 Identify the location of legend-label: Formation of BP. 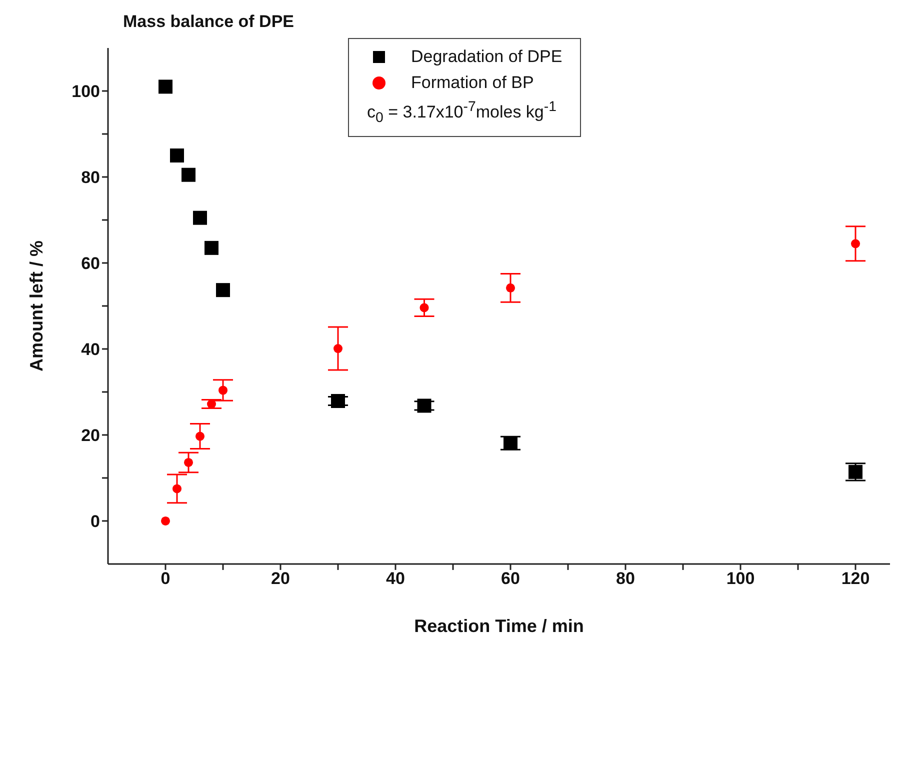
(472, 83).